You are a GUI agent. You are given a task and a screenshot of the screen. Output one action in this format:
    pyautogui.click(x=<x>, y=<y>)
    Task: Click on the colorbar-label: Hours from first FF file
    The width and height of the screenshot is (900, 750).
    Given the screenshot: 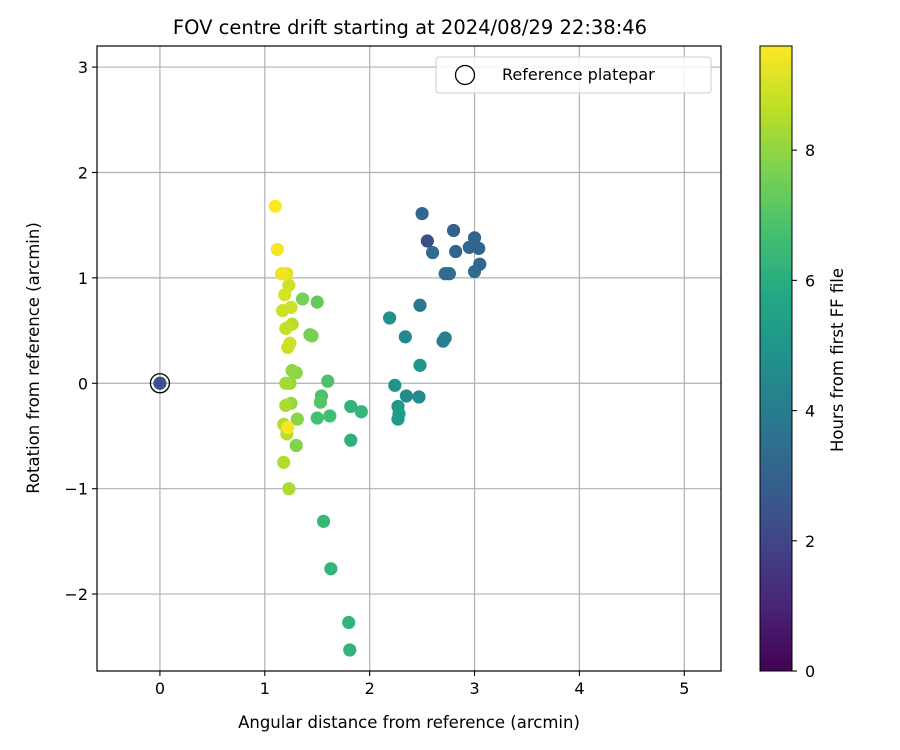 What is the action you would take?
    pyautogui.click(x=837, y=360)
    